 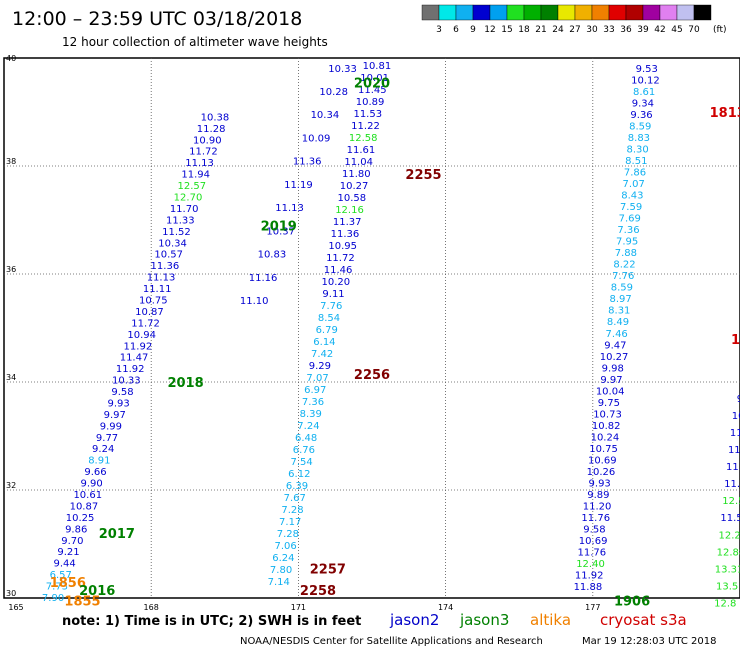 What do you see at coordinates (308, 426) in the screenshot?
I see `swh-value: 7.24` at bounding box center [308, 426].